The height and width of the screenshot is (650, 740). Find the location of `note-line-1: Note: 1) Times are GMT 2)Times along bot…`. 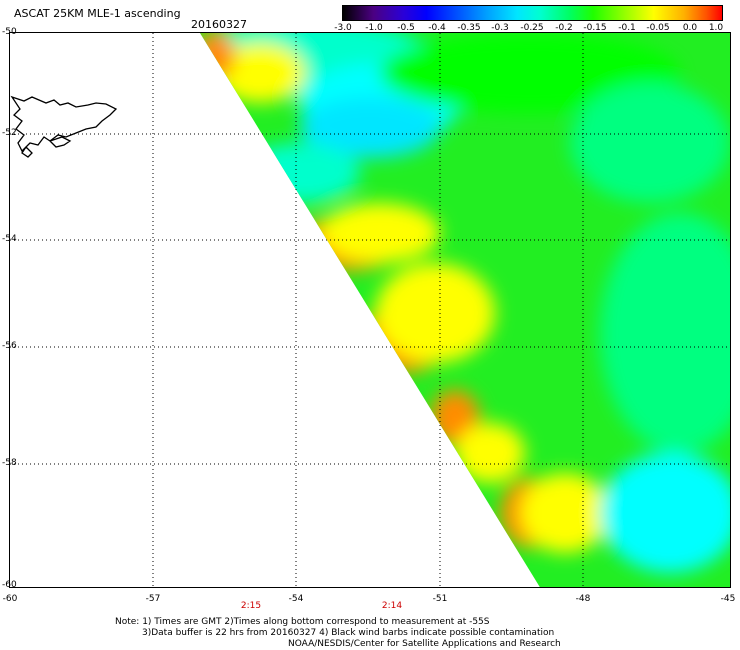

note-line-1: Note: 1) Times are GMT 2)Times along bot… is located at coordinates (302, 622).